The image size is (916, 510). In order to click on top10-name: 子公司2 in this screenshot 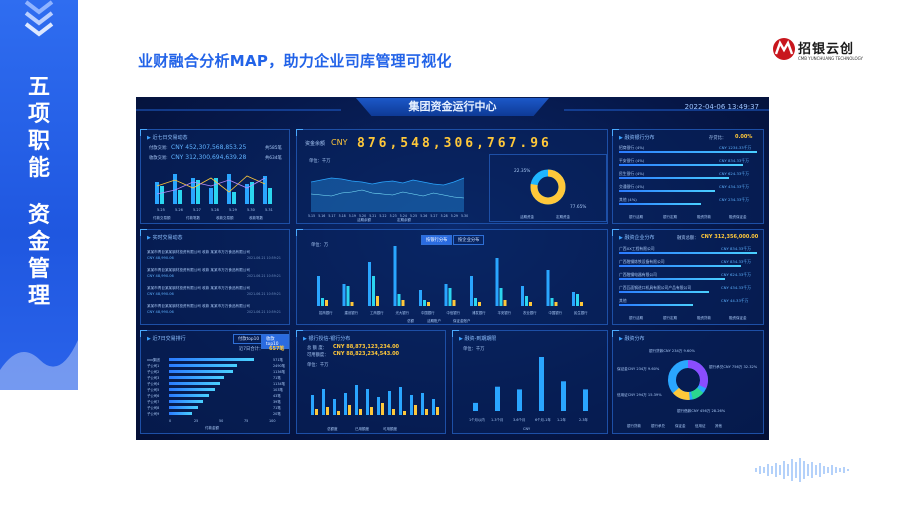, I will do `click(153, 372)`.